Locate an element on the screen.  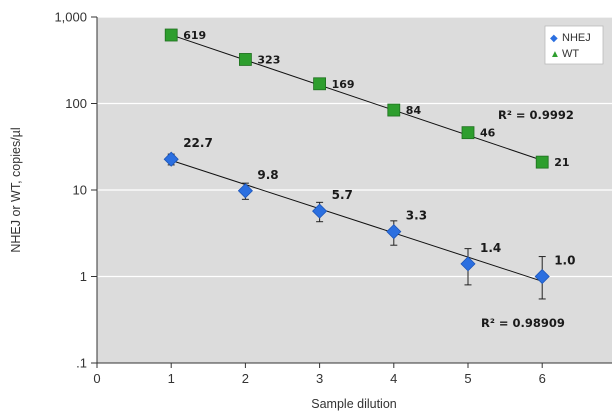
legend-label-nhej: NHEJ is located at coordinates (576, 38).